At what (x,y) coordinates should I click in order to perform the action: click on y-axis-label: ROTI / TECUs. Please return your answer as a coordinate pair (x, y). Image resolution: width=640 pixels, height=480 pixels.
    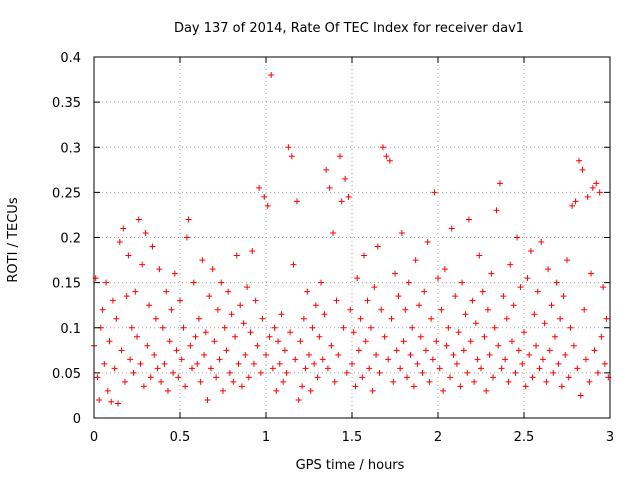
    Looking at the image, I should click on (13, 239).